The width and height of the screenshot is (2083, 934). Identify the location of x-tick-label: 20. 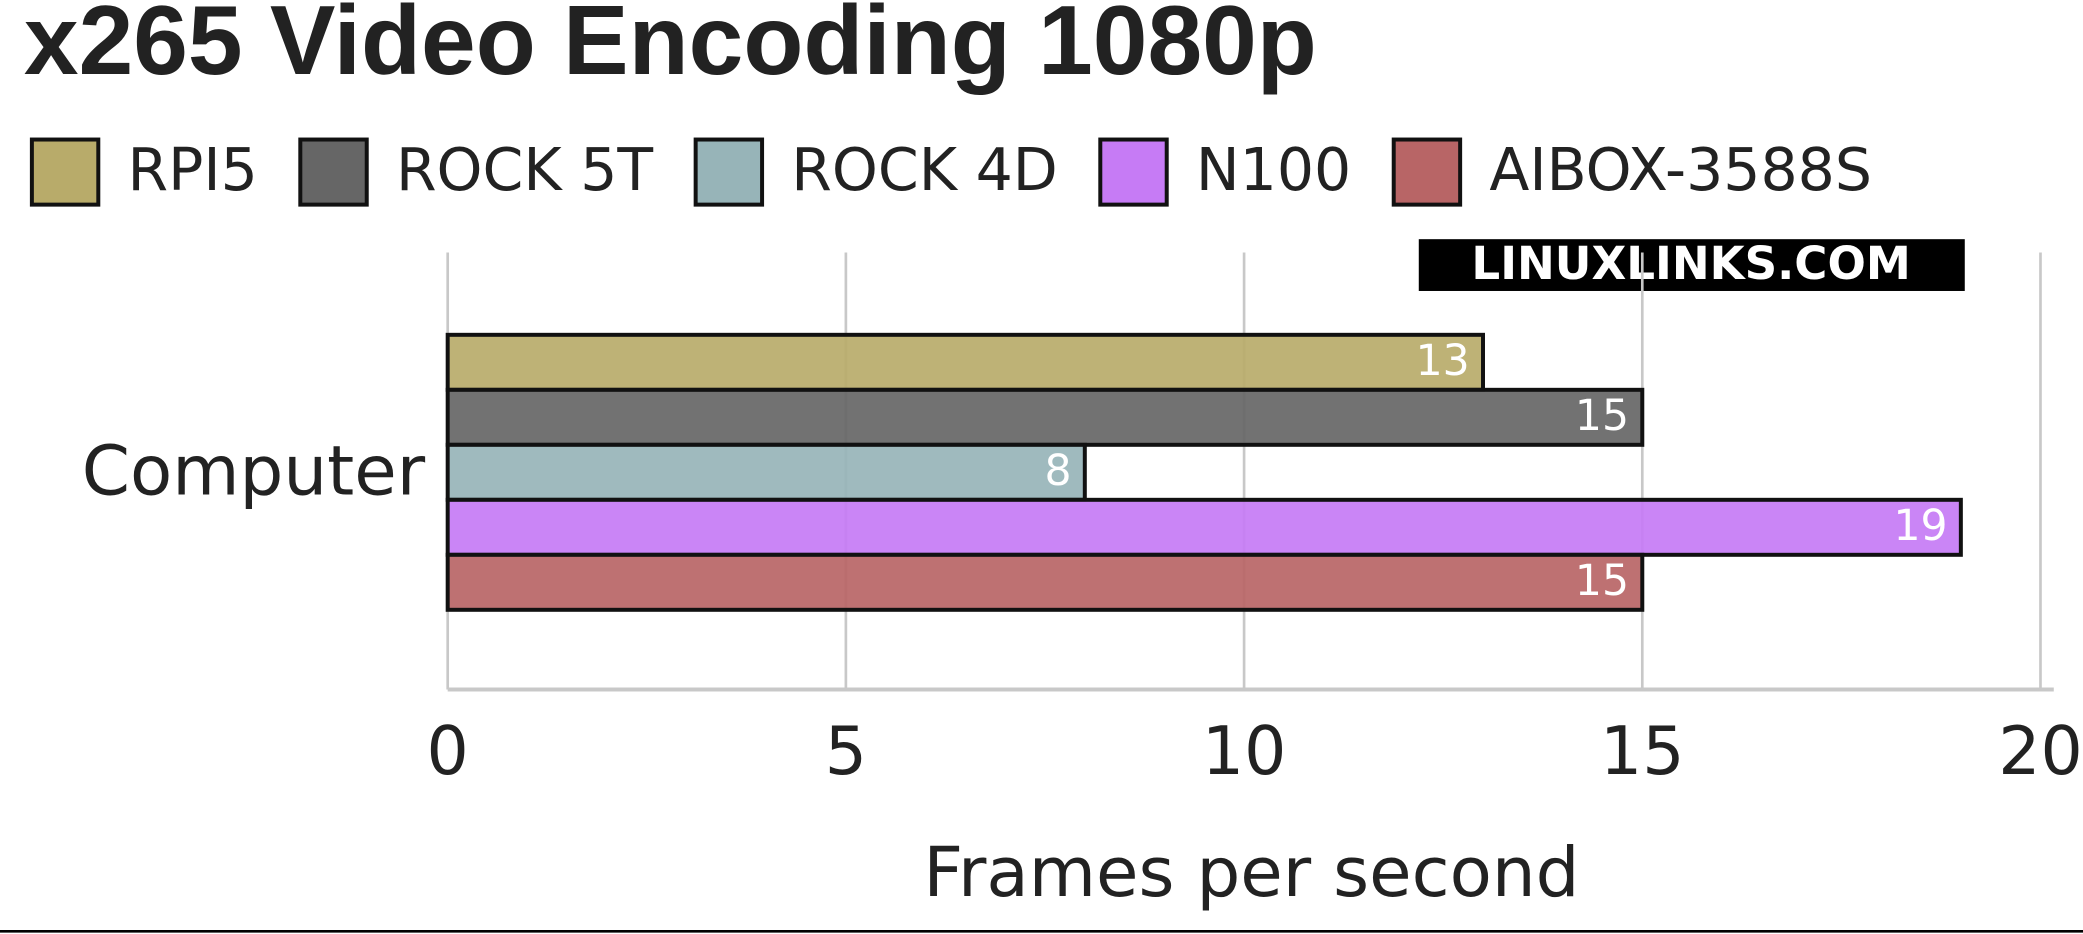
(2040, 751).